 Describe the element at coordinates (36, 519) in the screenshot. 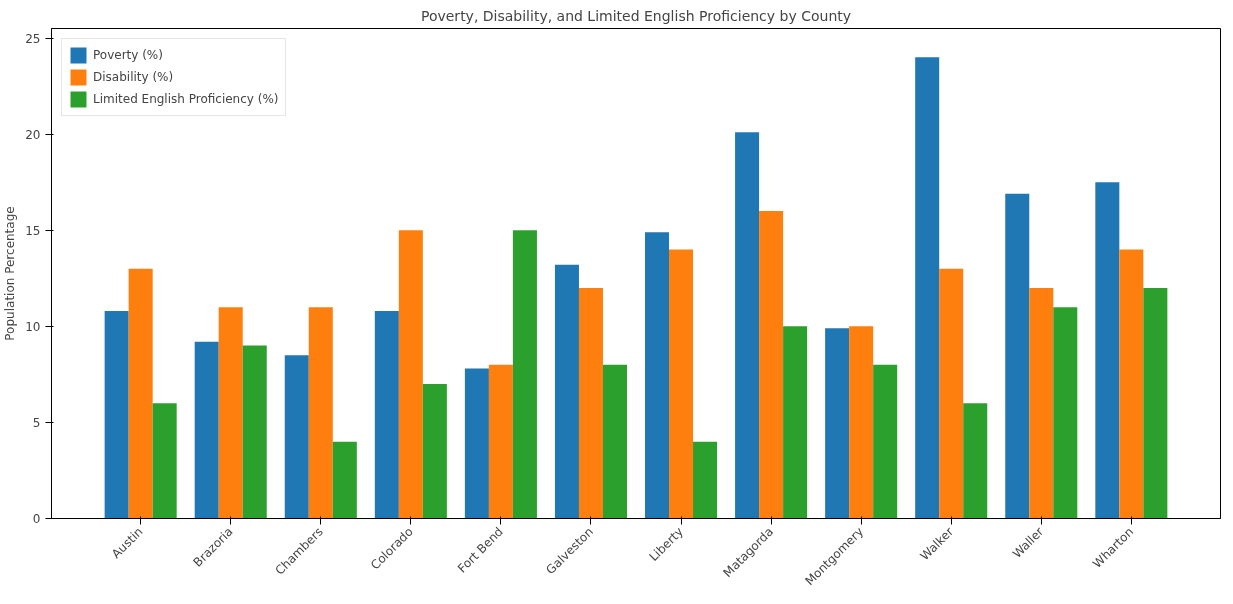

I see `y-tick-label: 0` at that location.